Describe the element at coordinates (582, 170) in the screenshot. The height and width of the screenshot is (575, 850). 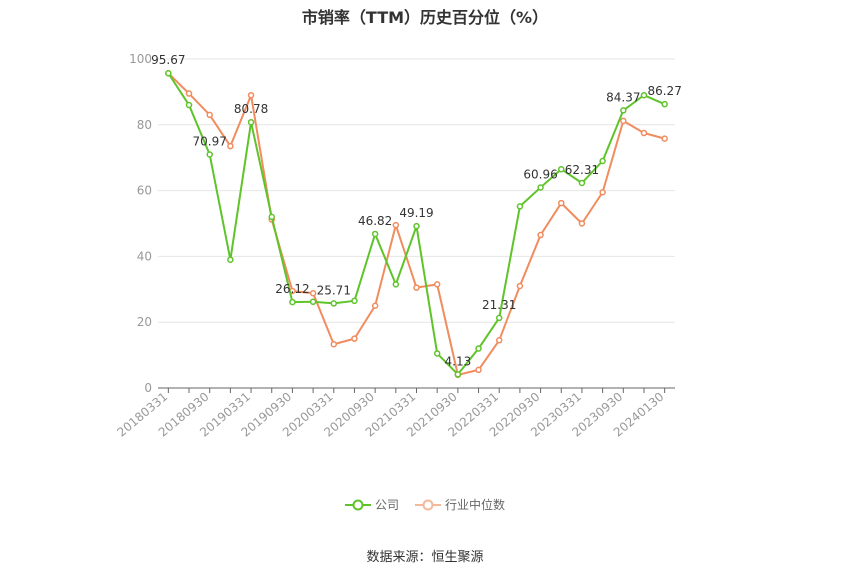
I see `data-label: 62.31` at that location.